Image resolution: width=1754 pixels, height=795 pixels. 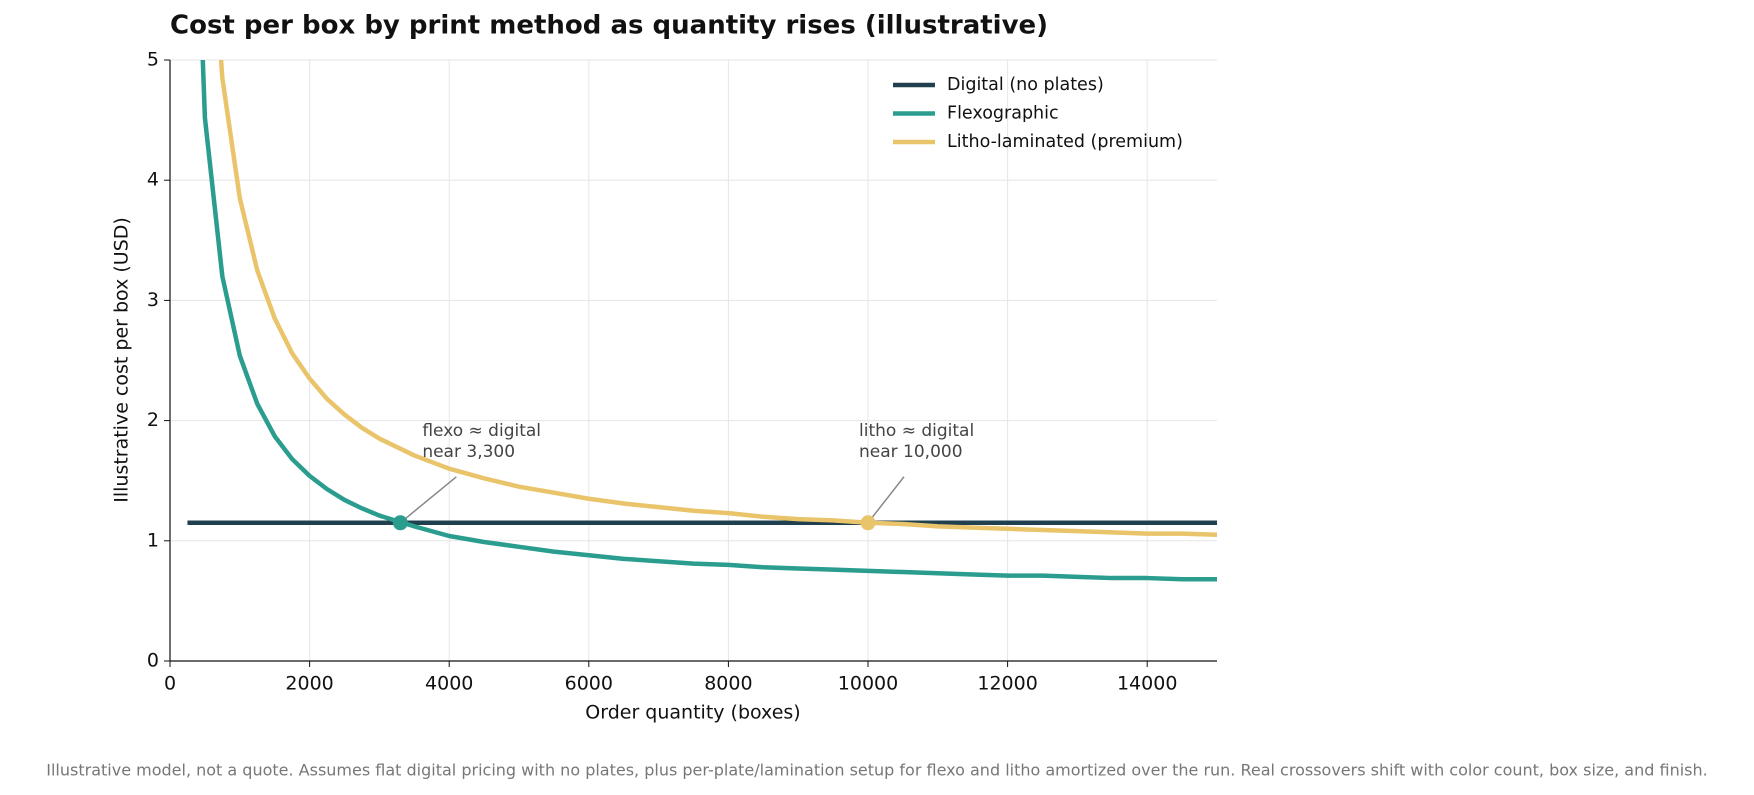 I want to click on x-axis-label: Order quantity (boxes), so click(x=692, y=713).